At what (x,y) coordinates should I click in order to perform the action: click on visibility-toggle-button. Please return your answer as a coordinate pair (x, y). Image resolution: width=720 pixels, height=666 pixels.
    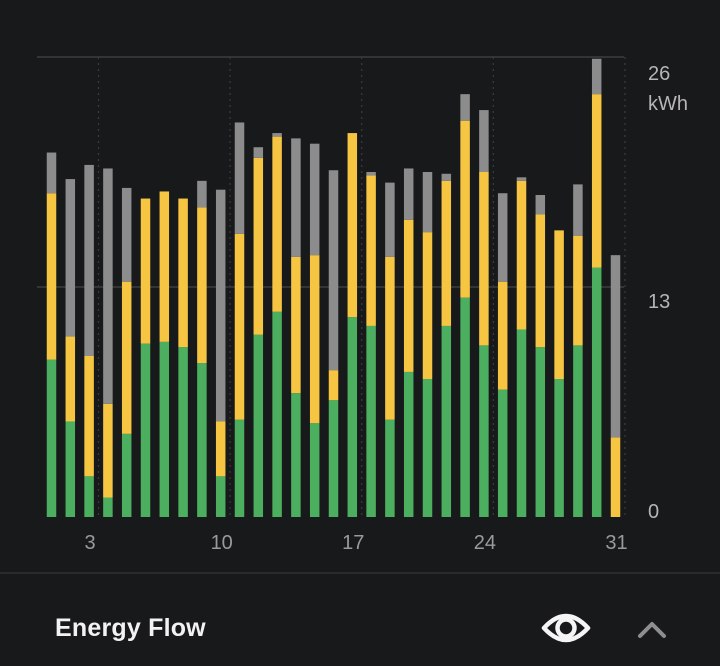
    Looking at the image, I should click on (566, 628).